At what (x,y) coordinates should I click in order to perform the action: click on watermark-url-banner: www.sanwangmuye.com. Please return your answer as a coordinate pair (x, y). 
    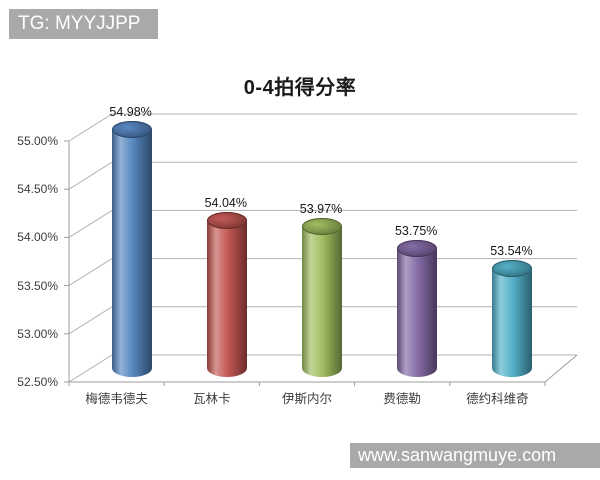
    Looking at the image, I should click on (475, 455).